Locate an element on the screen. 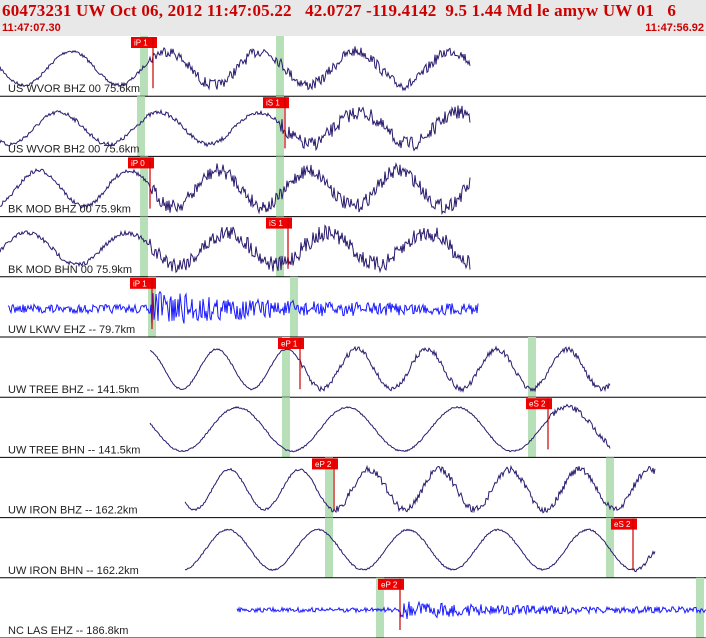 This screenshot has height=638, width=706. trace-row: eS 2 UW TREE BHN -- 141.5km is located at coordinates (353, 427).